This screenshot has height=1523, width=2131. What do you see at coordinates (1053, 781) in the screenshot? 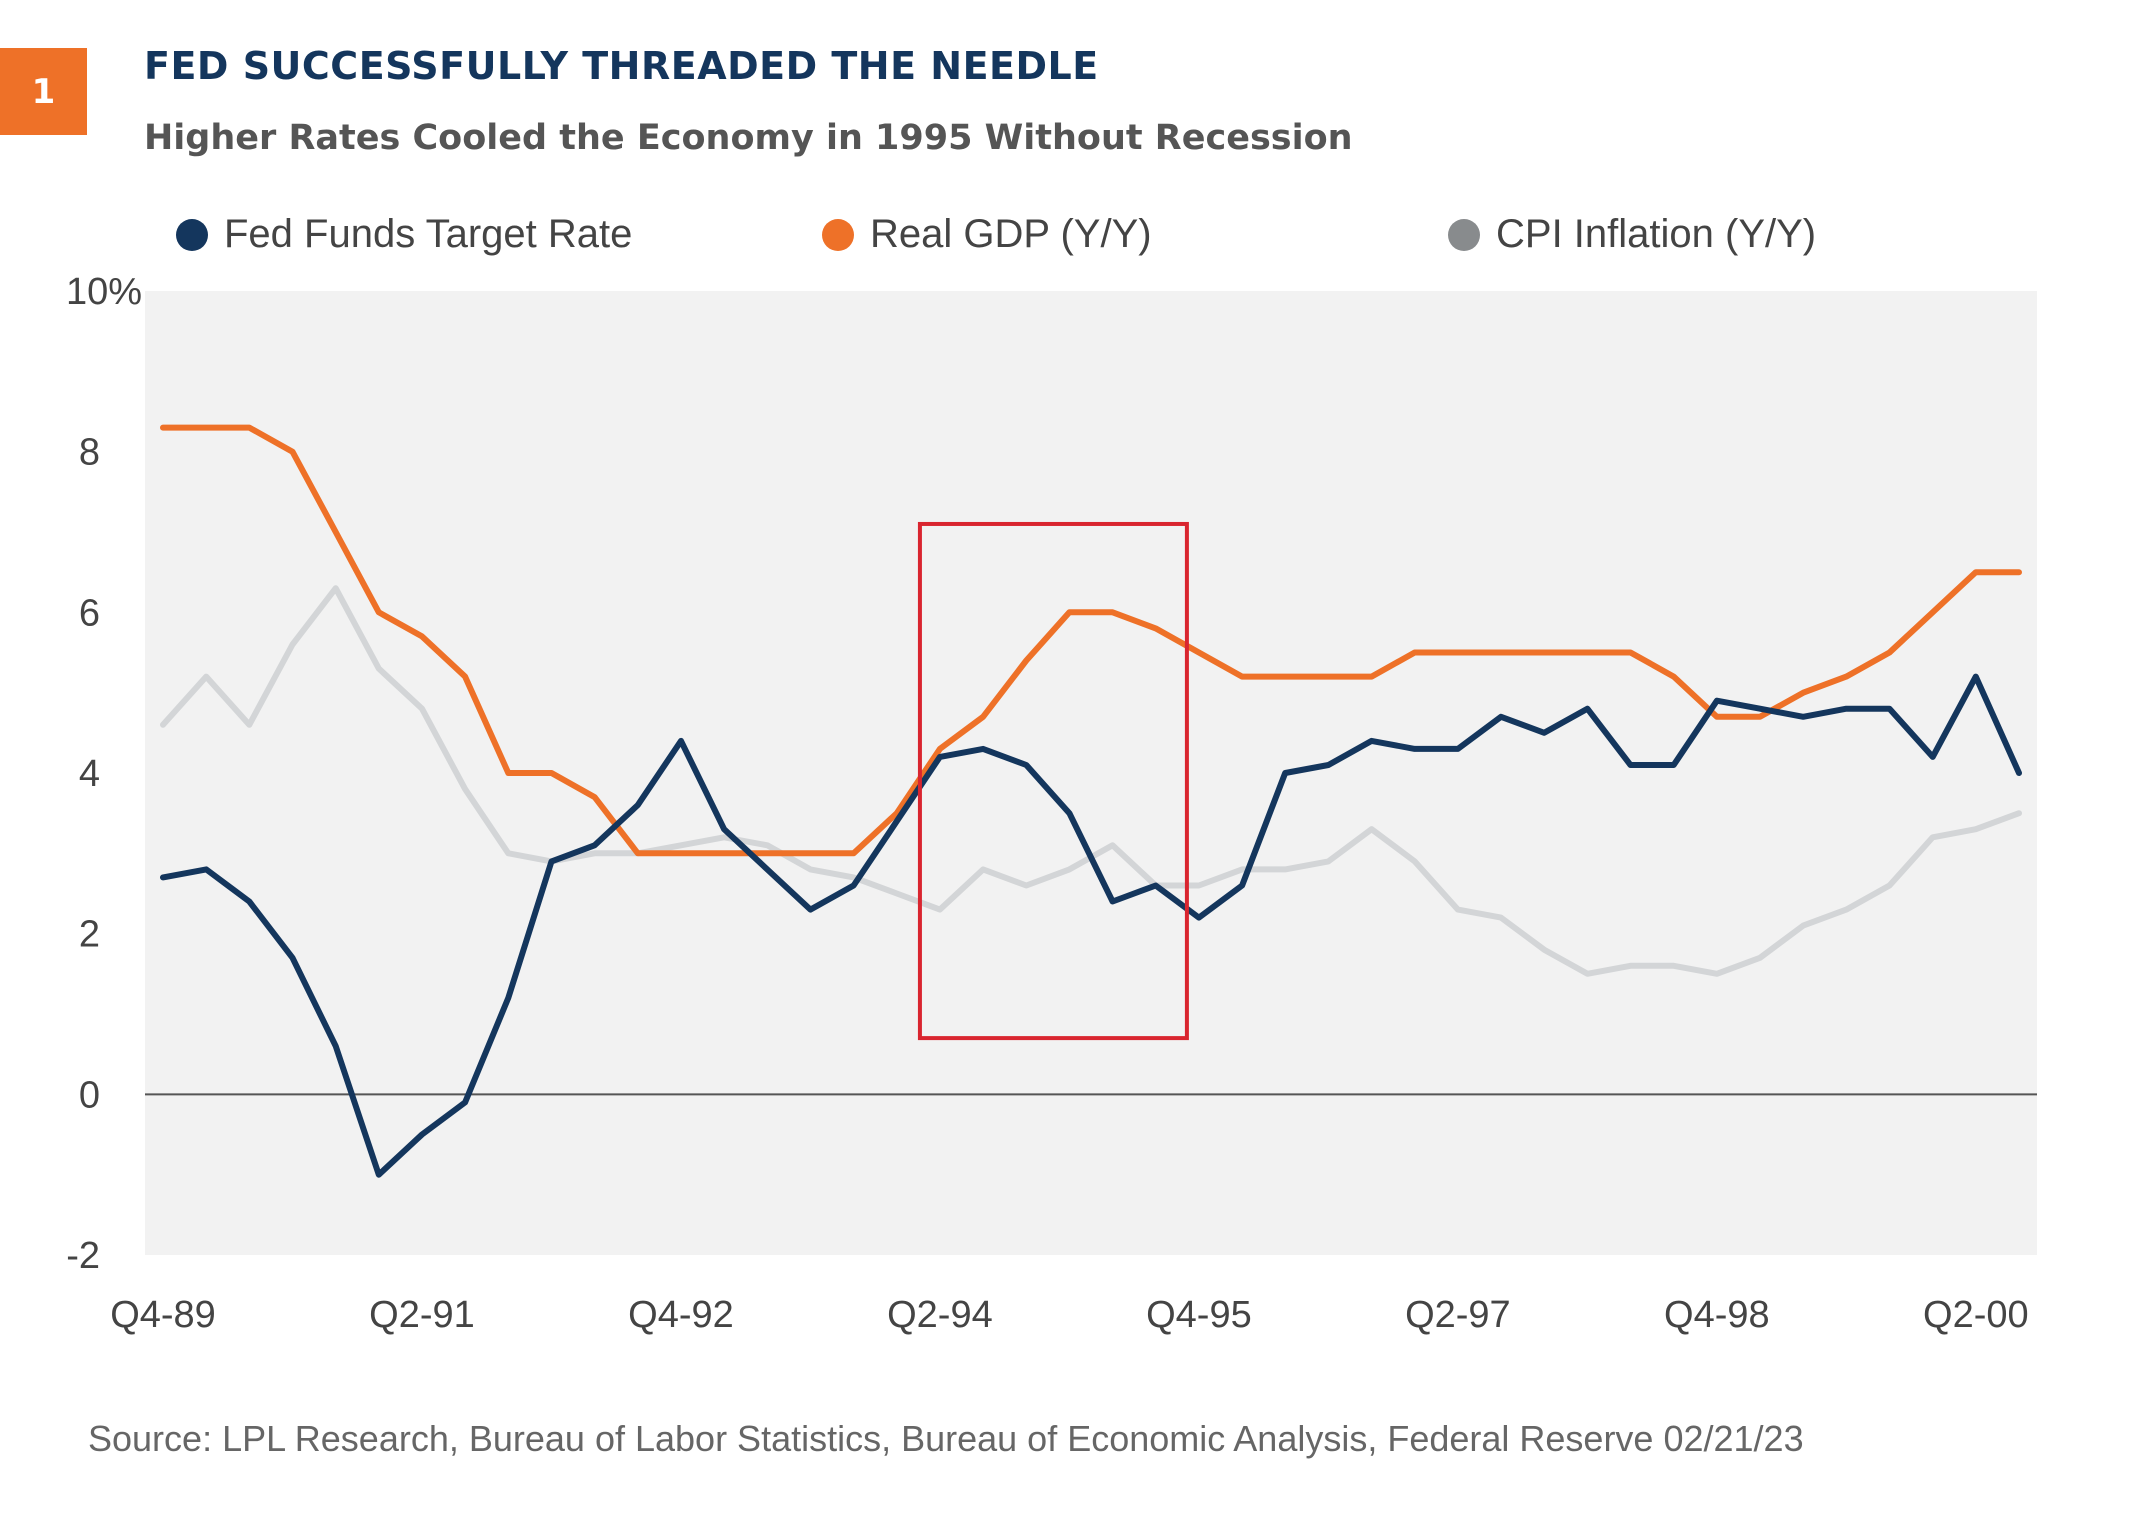
I see `highlight-box-1995` at bounding box center [1053, 781].